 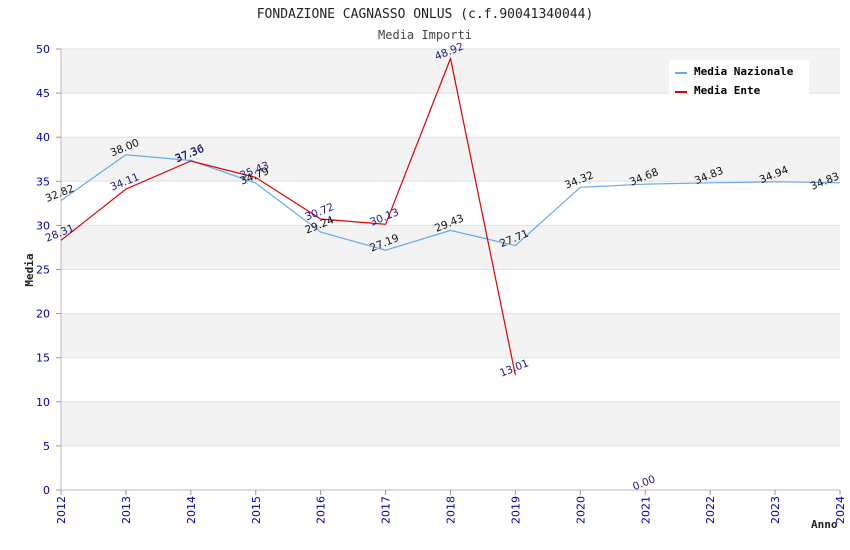 What do you see at coordinates (126, 510) in the screenshot?
I see `x-tick-label: 2013` at bounding box center [126, 510].